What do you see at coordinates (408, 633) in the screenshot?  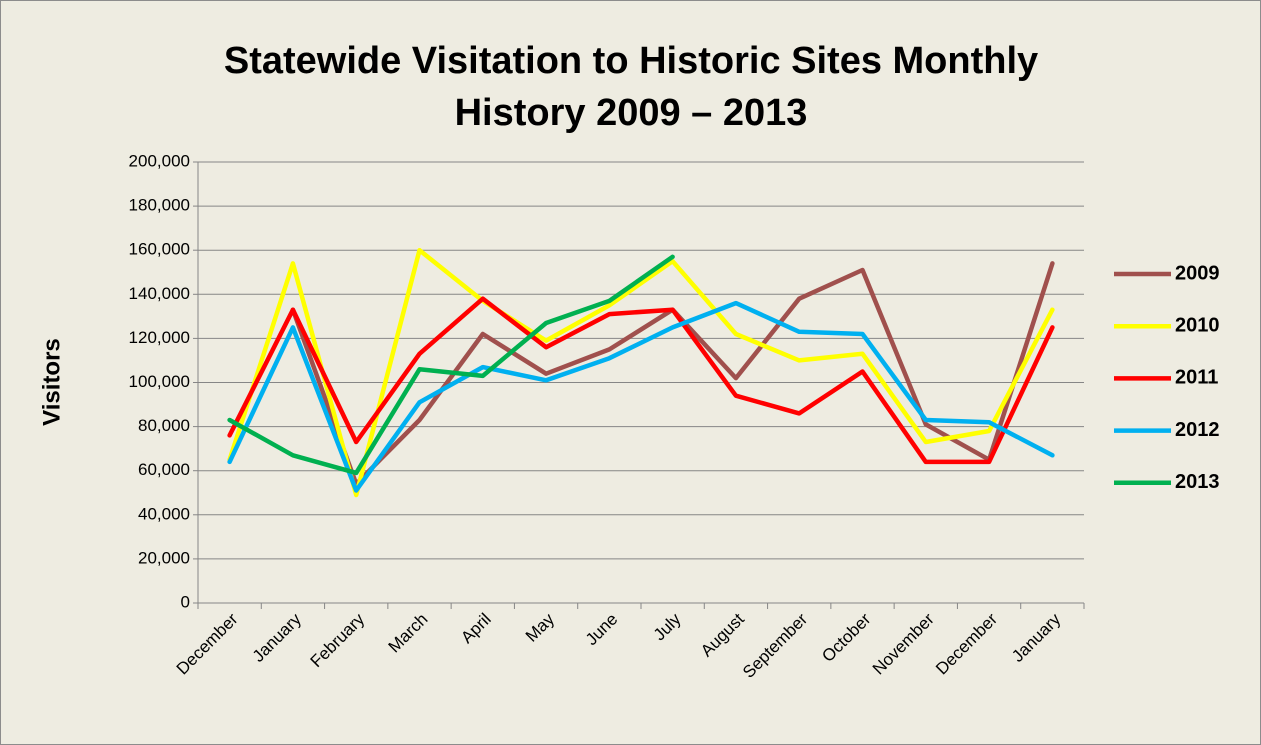 I see `x-tick-label: March` at bounding box center [408, 633].